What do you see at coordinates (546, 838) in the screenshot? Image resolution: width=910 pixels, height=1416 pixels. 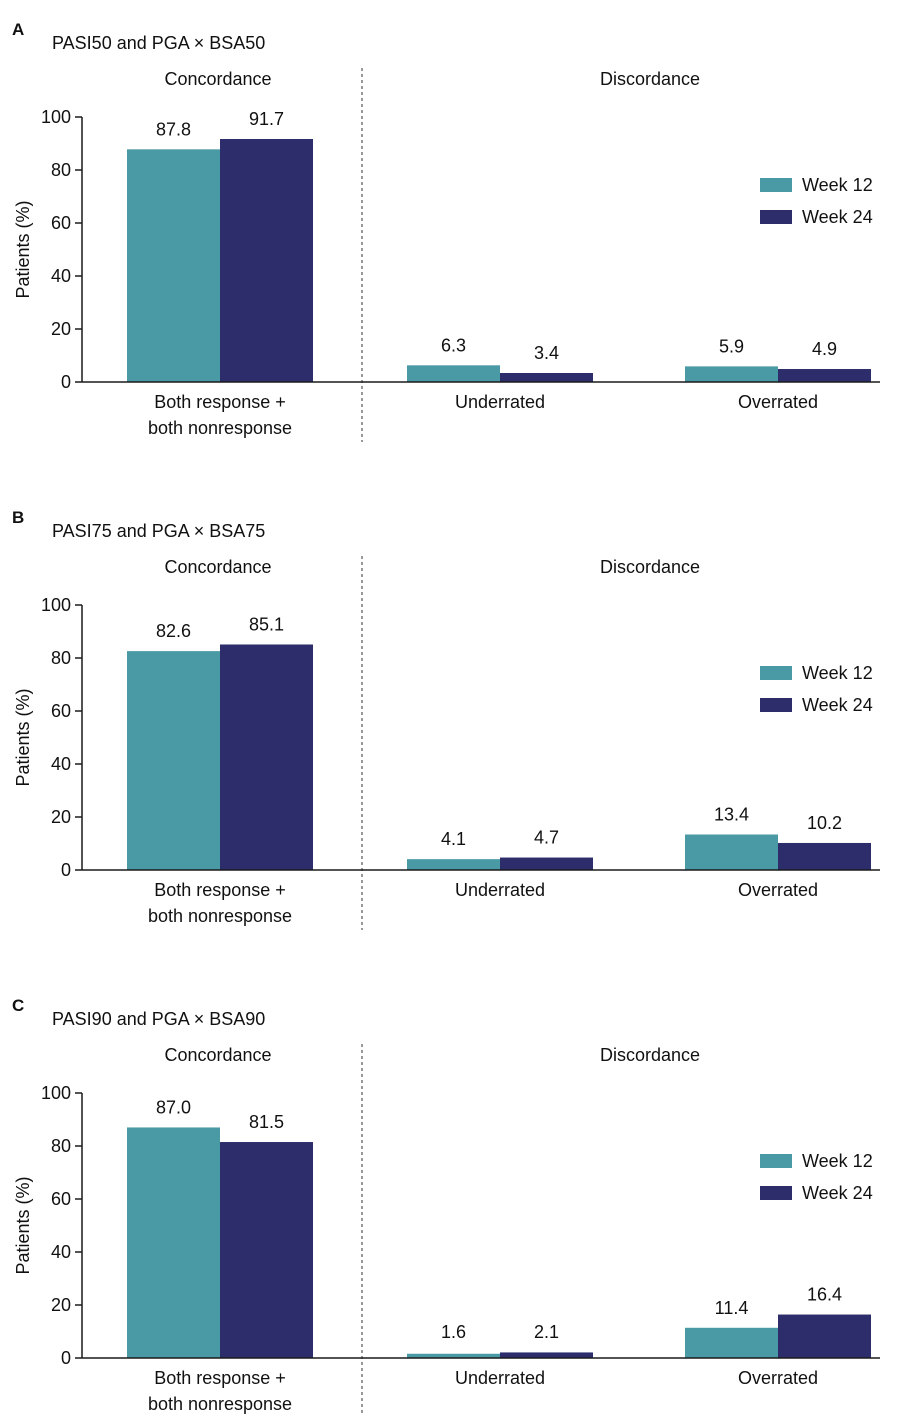 I see `data-label: 4.7` at bounding box center [546, 838].